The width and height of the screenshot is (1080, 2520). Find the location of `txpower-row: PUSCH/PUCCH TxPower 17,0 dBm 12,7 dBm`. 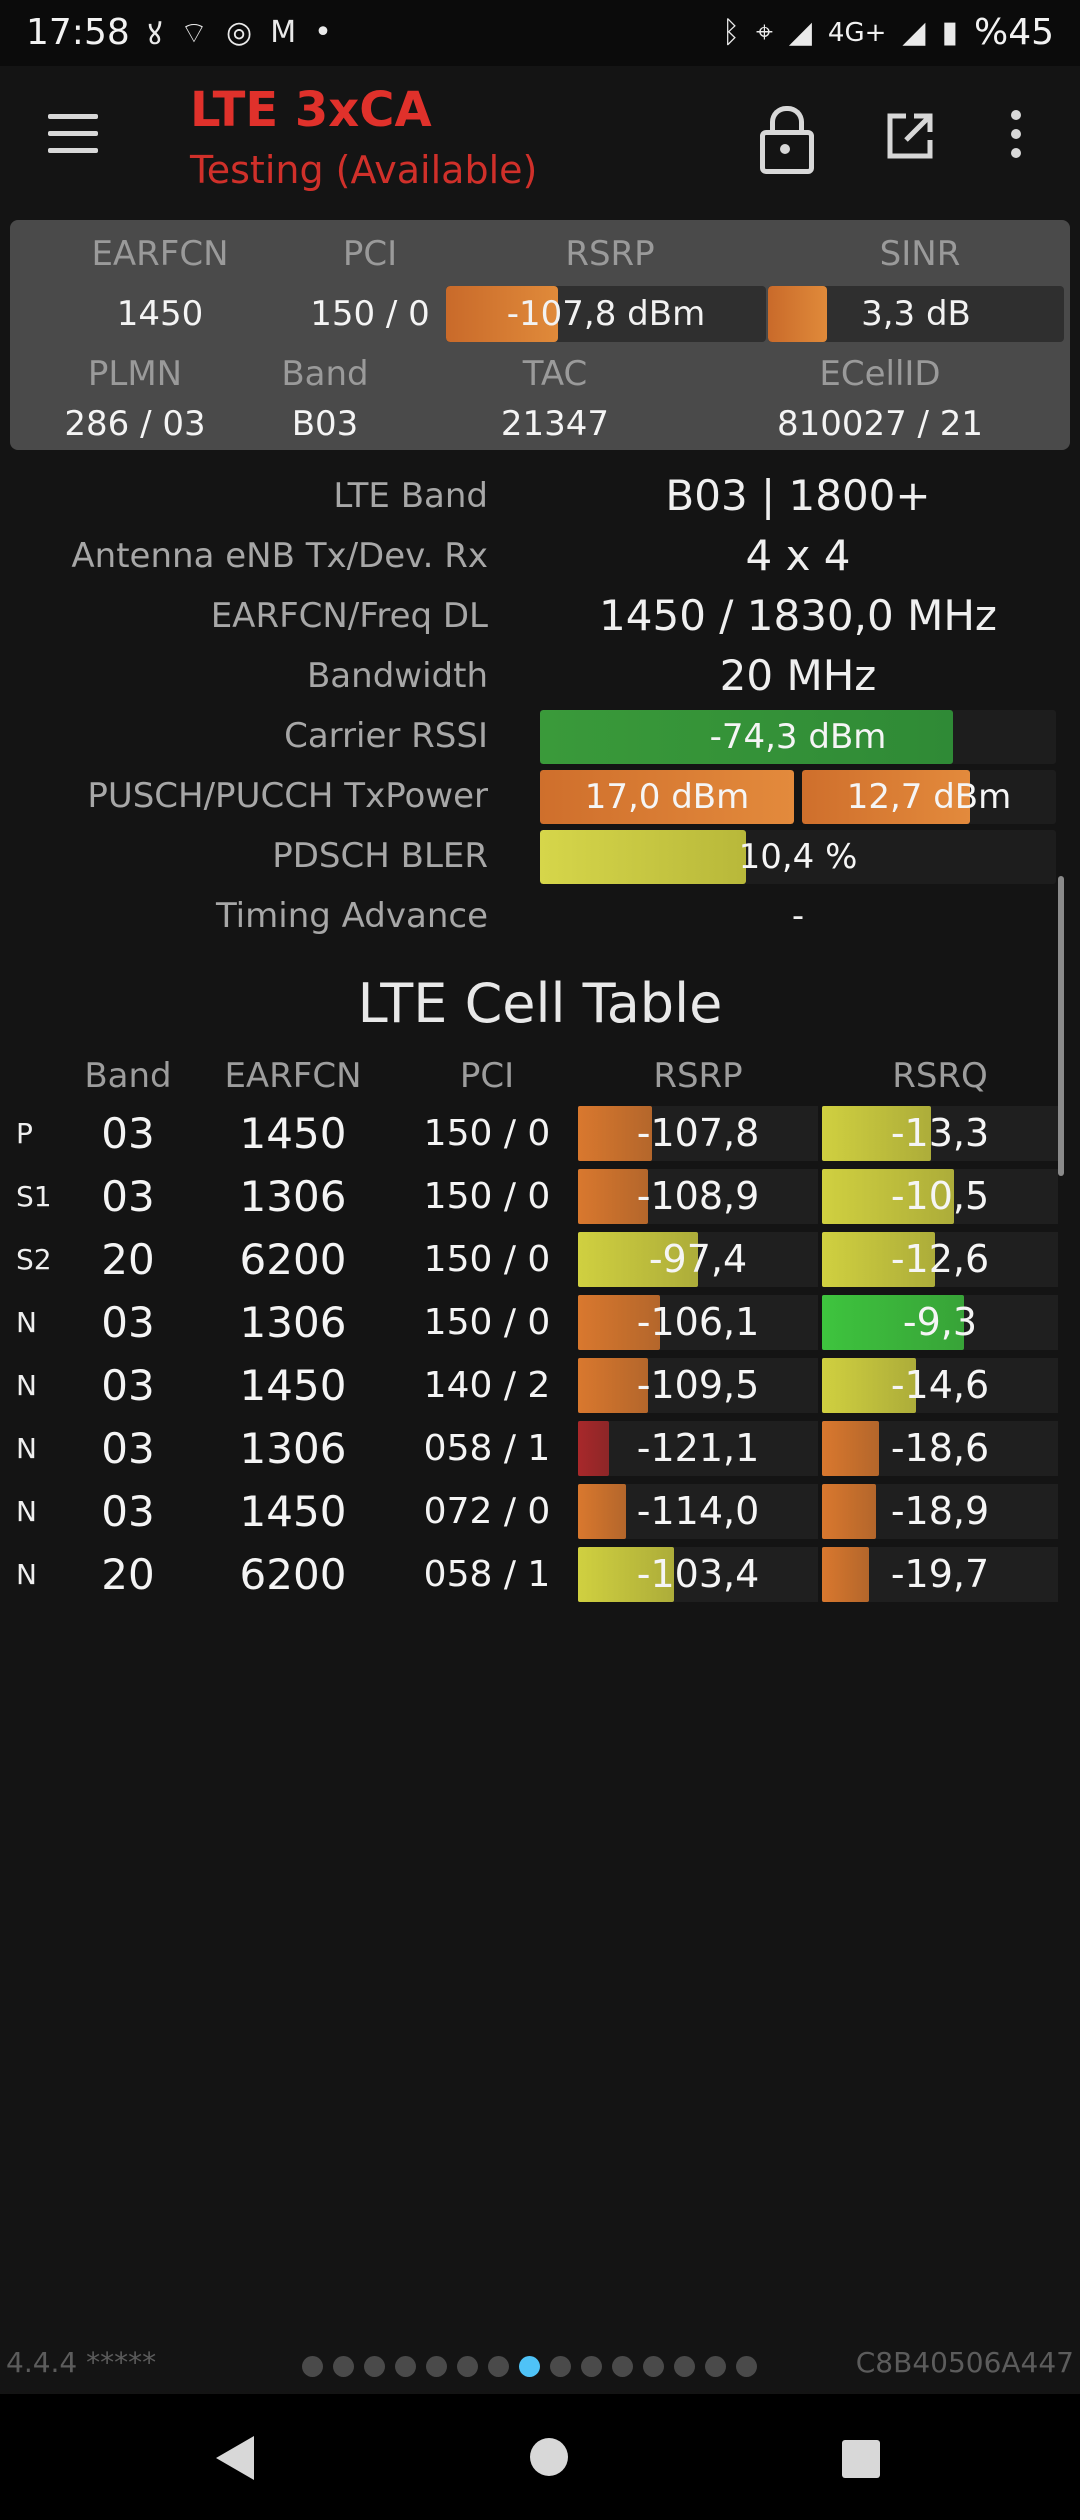

txpower-row: PUSCH/PUCCH TxPower 17,0 dBm 12,7 dBm is located at coordinates (540, 796).